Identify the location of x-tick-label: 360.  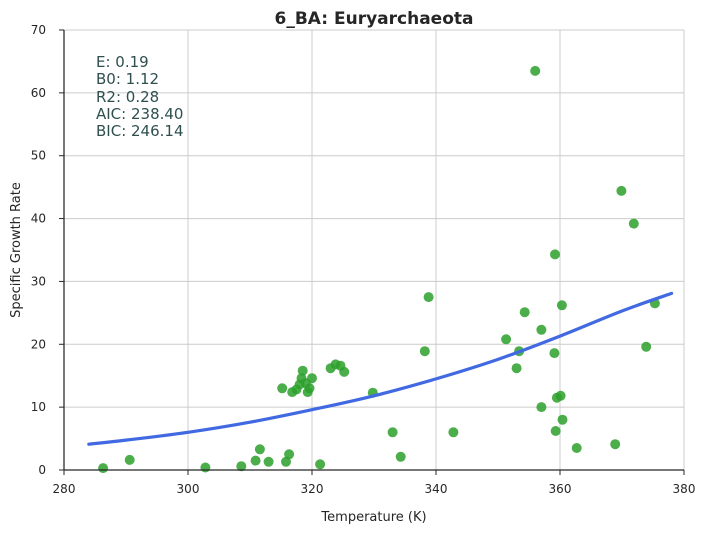
(560, 489).